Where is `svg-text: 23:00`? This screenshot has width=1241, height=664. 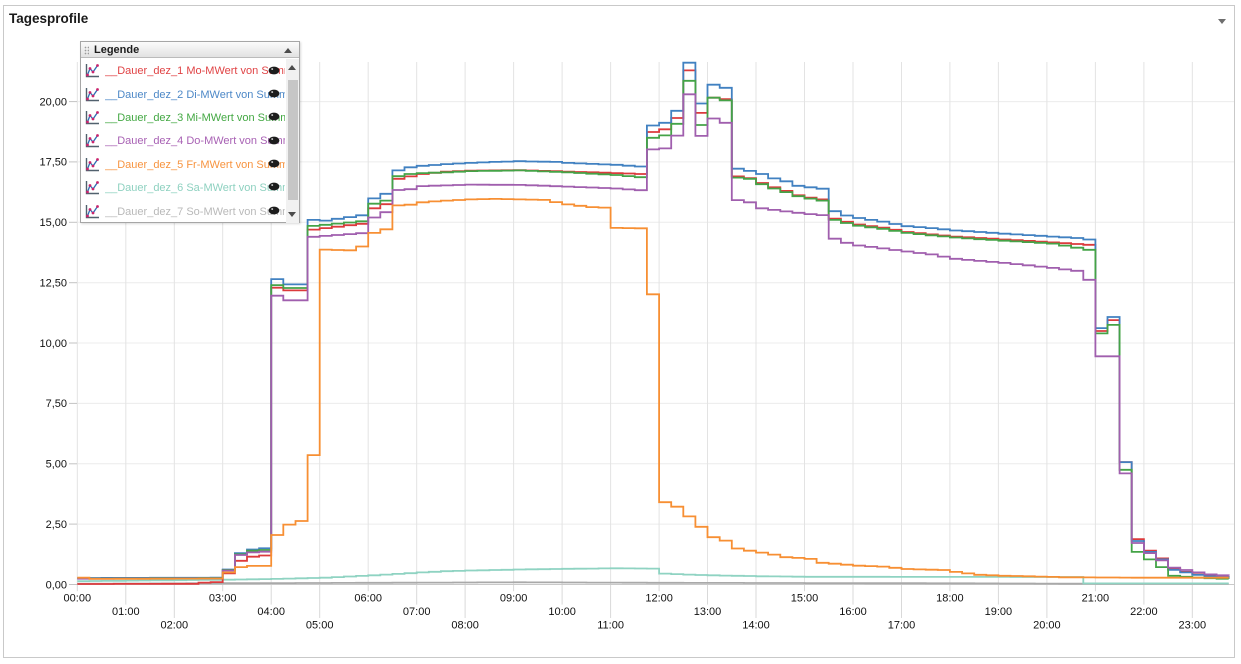
svg-text: 23:00 is located at coordinates (1193, 625).